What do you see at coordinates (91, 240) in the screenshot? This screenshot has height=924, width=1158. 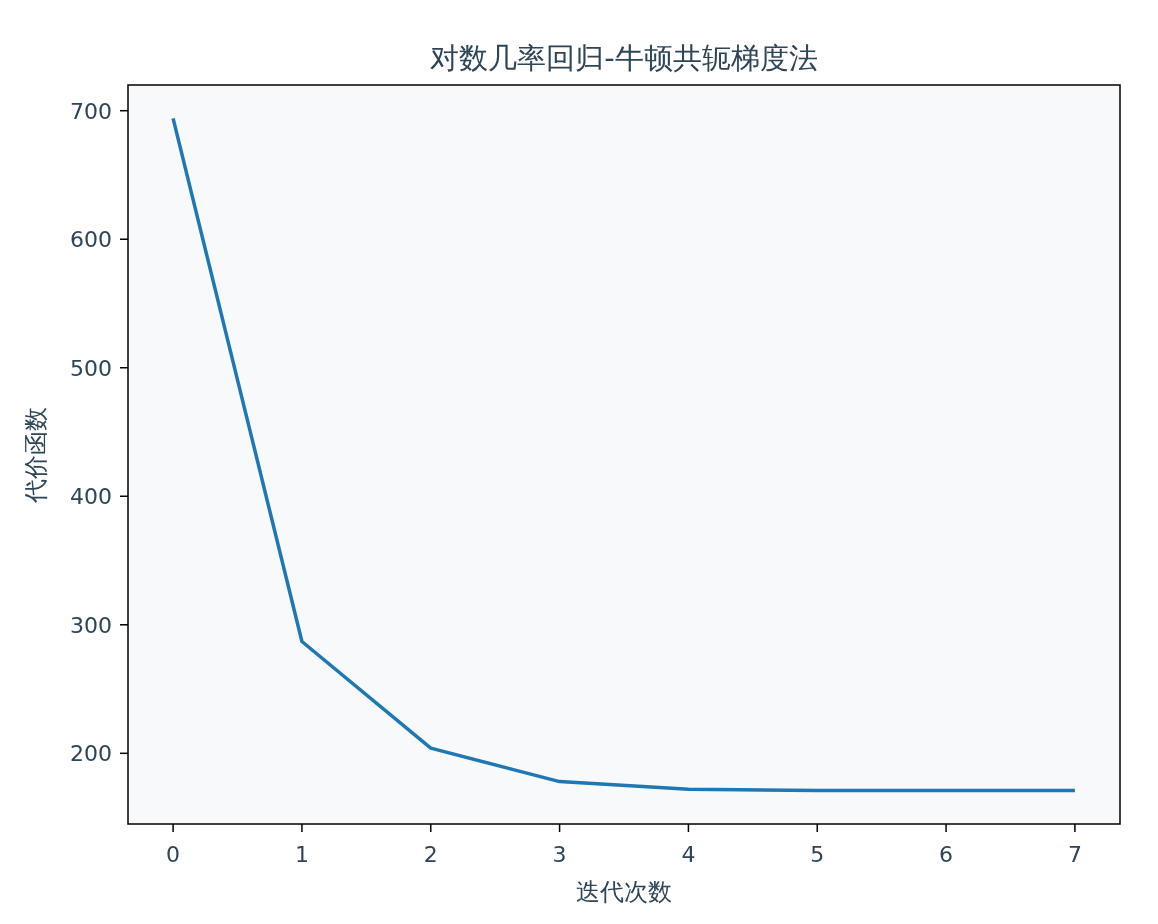 I see `y-tick-label: 600` at bounding box center [91, 240].